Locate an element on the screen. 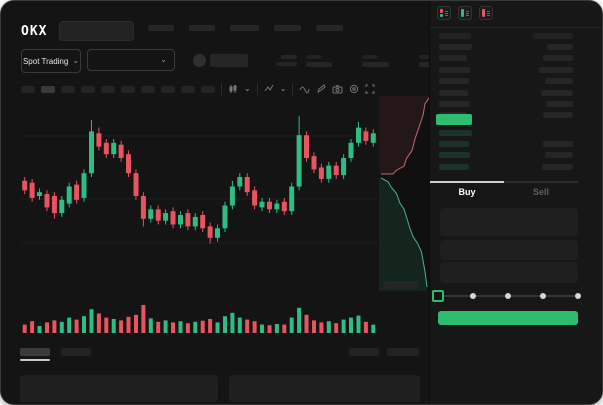 Image resolution: width=603 pixels, height=405 pixels. bottom-panel-left is located at coordinates (119, 388).